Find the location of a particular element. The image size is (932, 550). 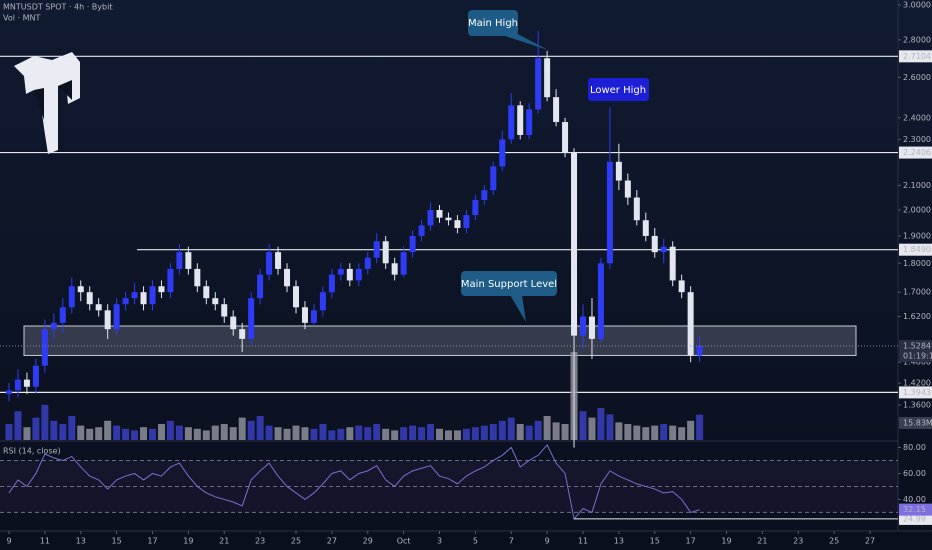

x-tick-label: 13 is located at coordinates (81, 541).